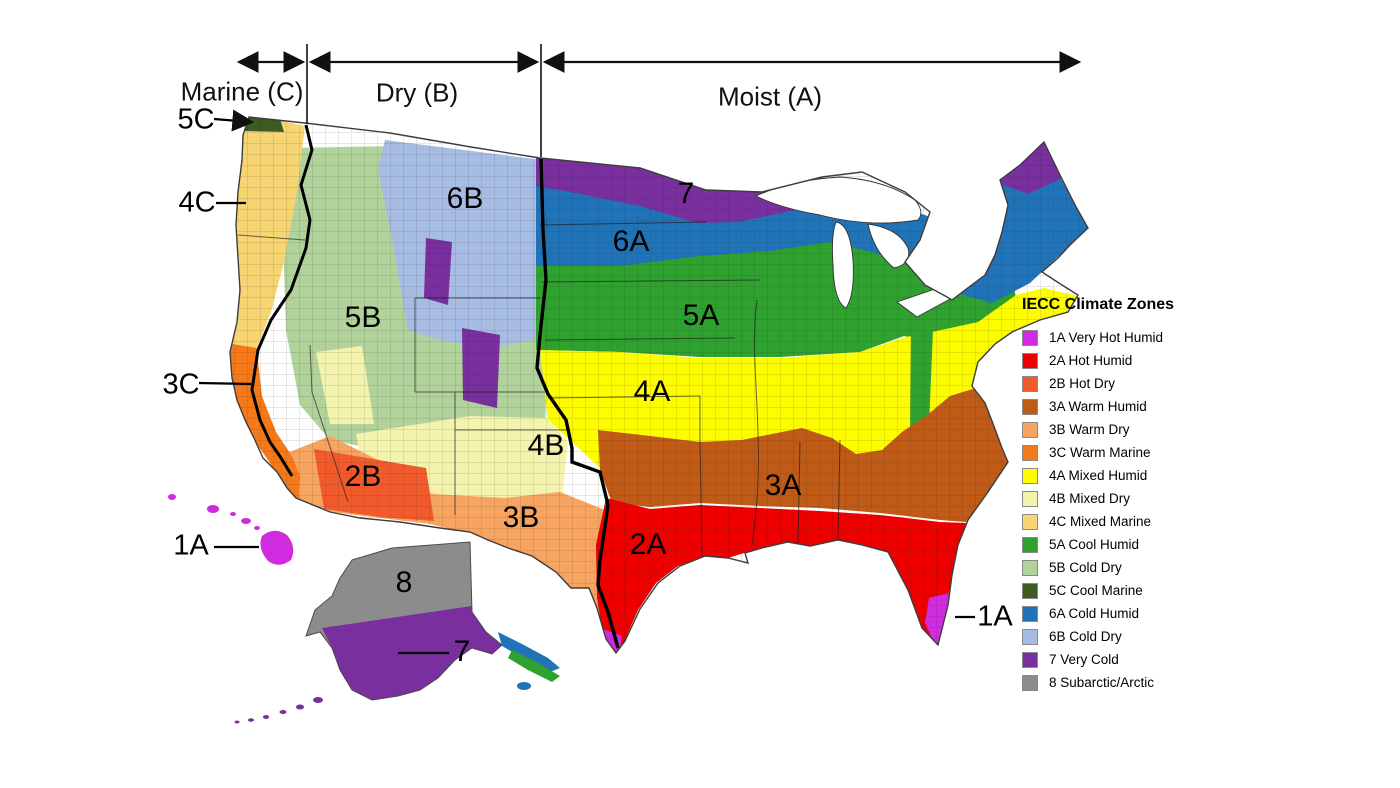  I want to click on callout-label-1a-3: 1A, so click(191, 545).